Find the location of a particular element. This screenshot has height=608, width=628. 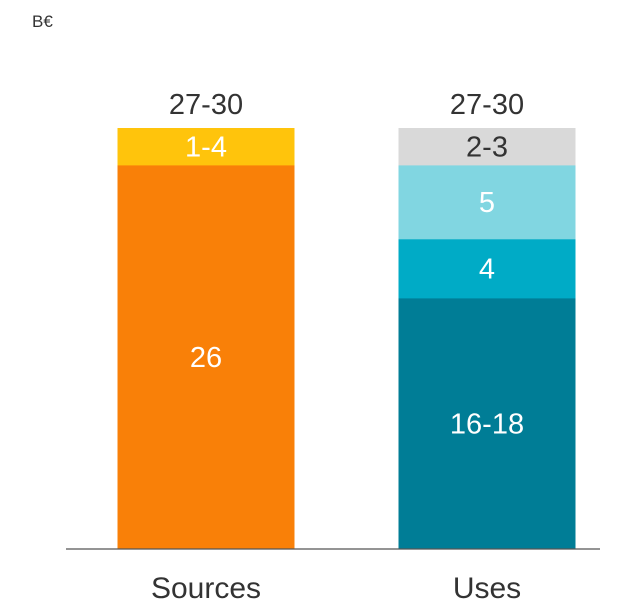

uses-segment-2-label: 5 is located at coordinates (487, 203).